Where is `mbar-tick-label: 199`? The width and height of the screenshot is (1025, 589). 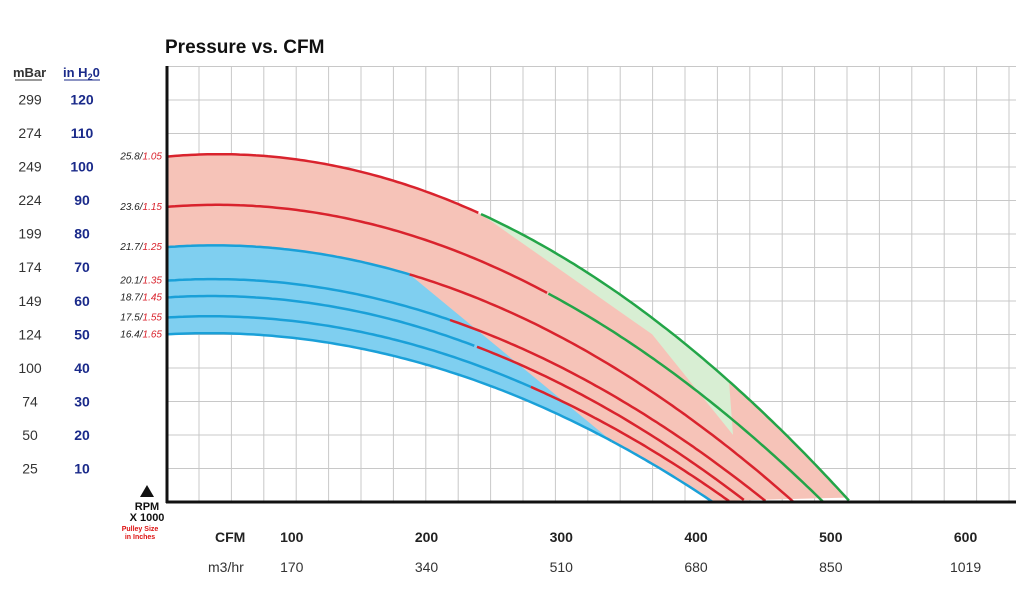
mbar-tick-label: 199 is located at coordinates (30, 234).